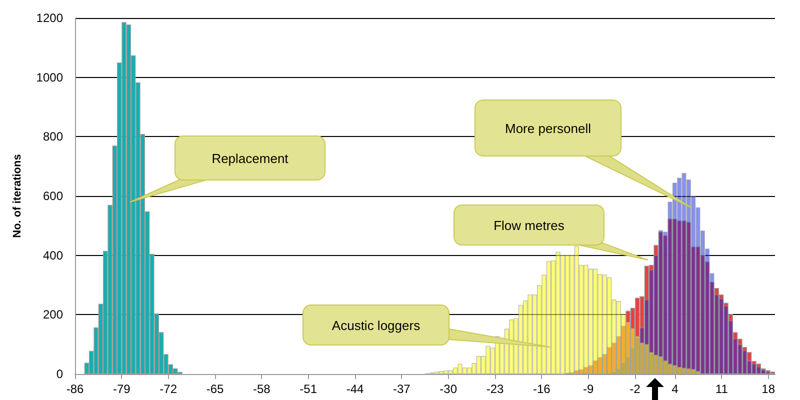  Describe the element at coordinates (376, 325) in the screenshot. I see `annotation: Acustic loggers` at that location.